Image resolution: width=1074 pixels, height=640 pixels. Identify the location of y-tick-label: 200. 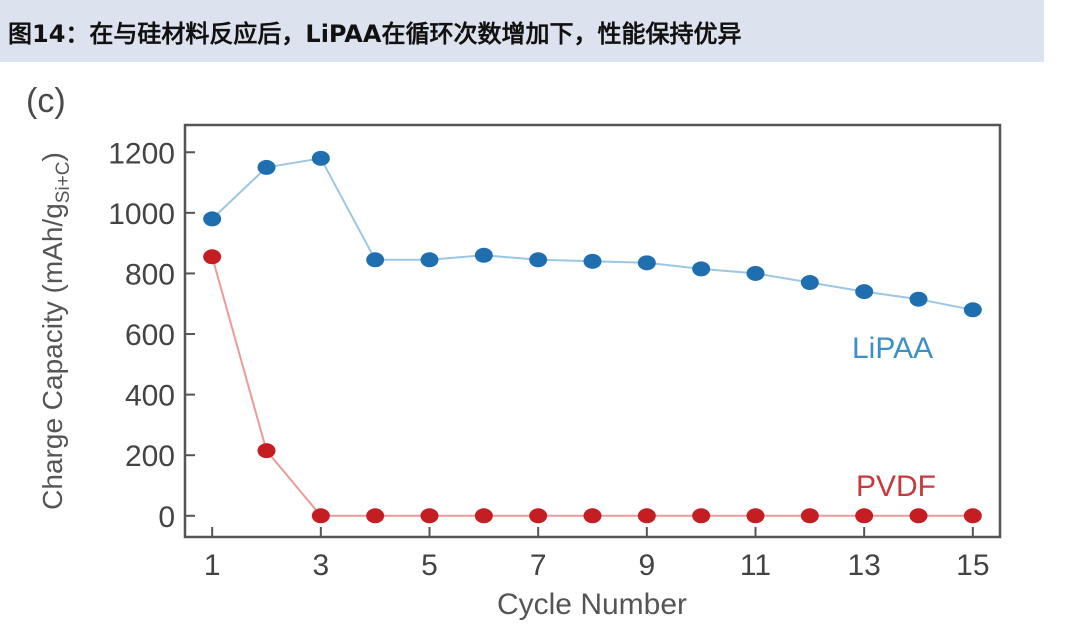
(150, 456).